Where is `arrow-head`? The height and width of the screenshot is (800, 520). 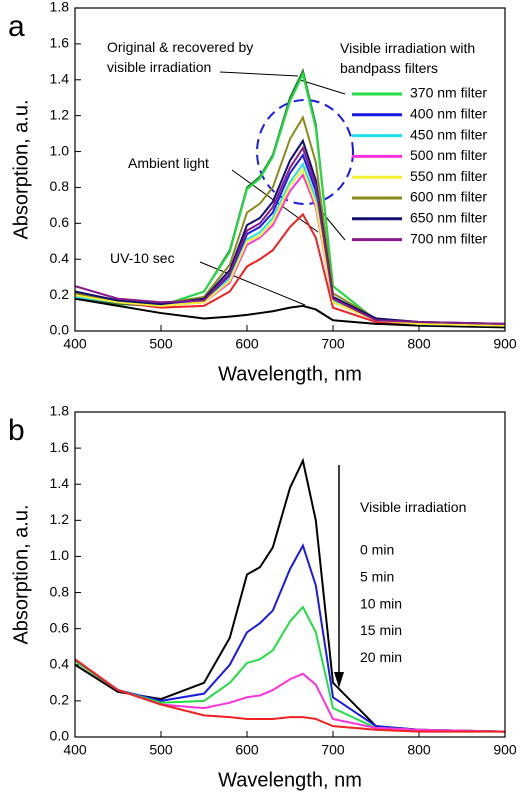
arrow-head is located at coordinates (339, 680).